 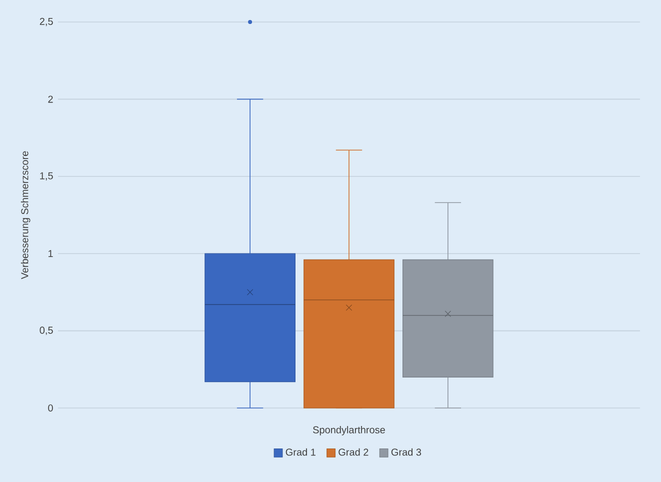 What do you see at coordinates (50, 408) in the screenshot?
I see `y-tick-label: 0` at bounding box center [50, 408].